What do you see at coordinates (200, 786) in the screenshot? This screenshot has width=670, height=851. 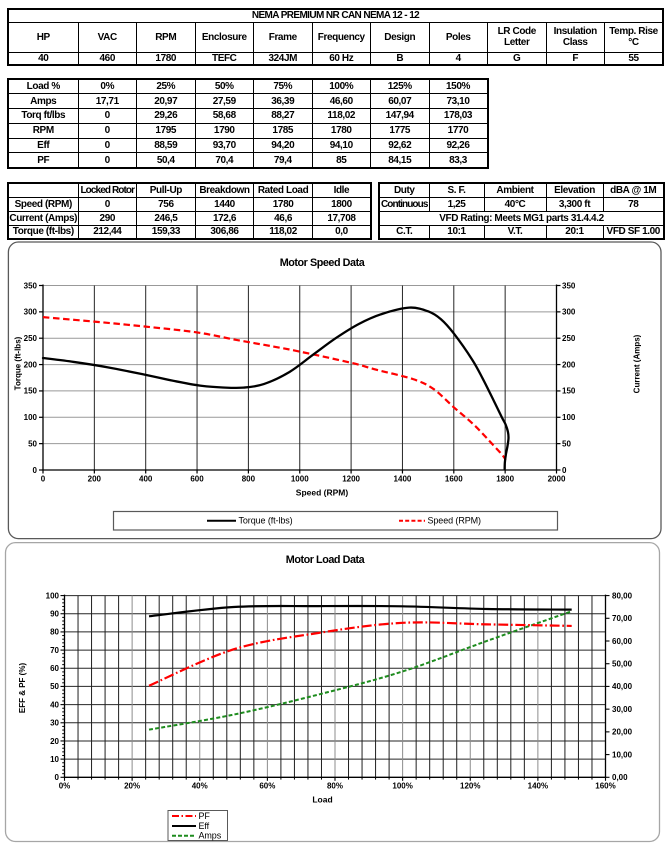 I see `svg-text: 40%` at bounding box center [200, 786].